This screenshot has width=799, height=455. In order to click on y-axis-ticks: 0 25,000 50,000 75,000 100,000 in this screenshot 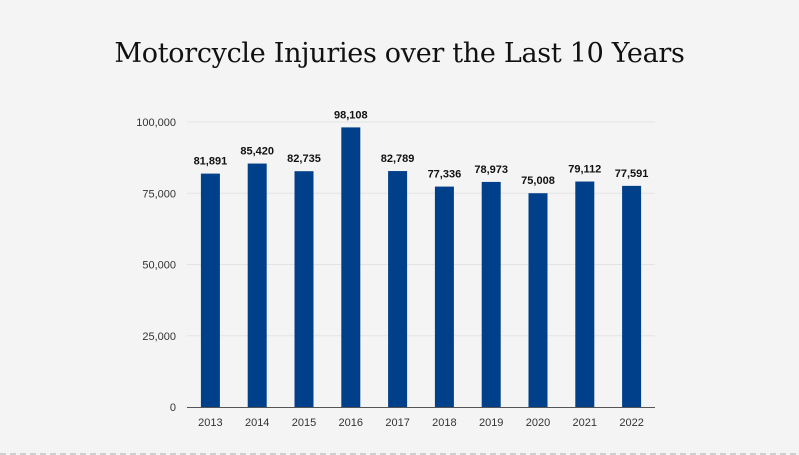, I will do `click(156, 265)`.